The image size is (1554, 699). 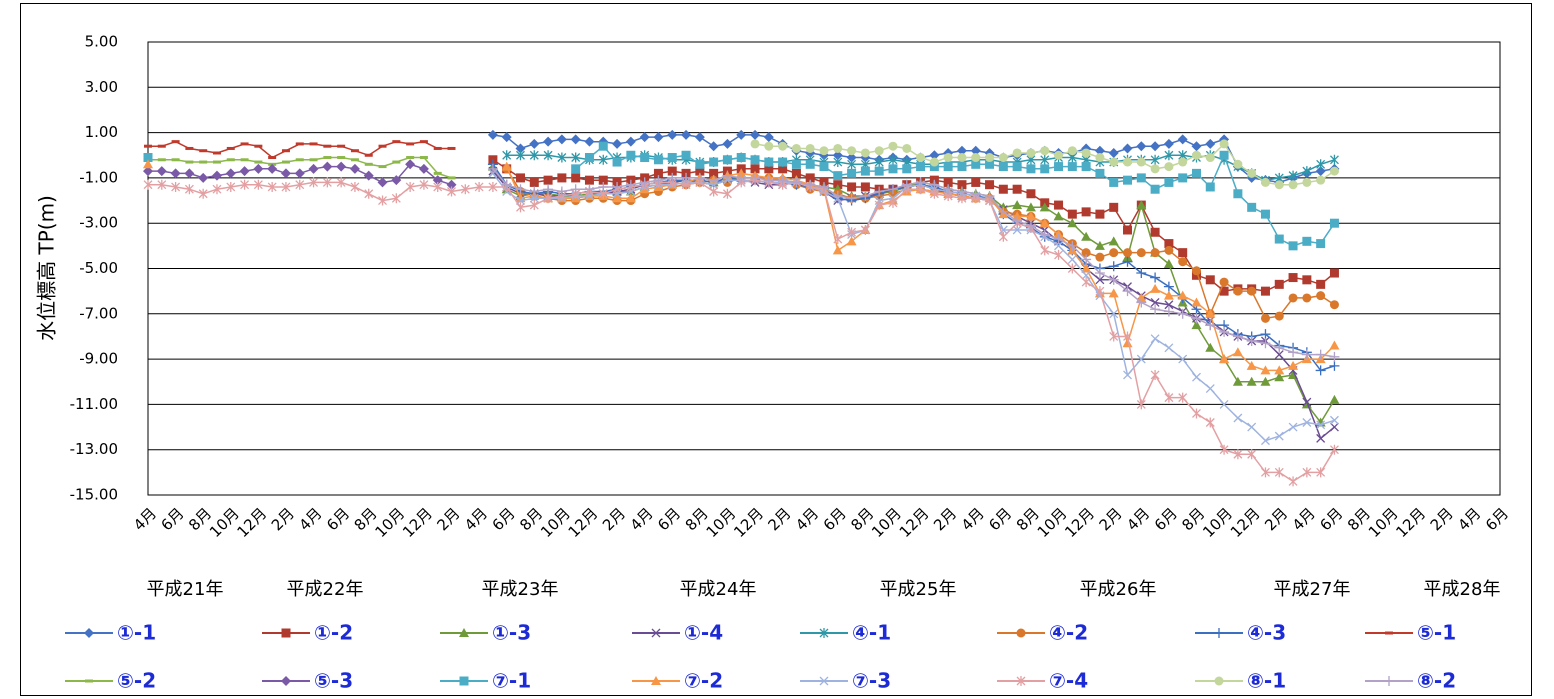 What do you see at coordinates (511, 633) in the screenshot?
I see `legend-label: ①-3` at bounding box center [511, 633].